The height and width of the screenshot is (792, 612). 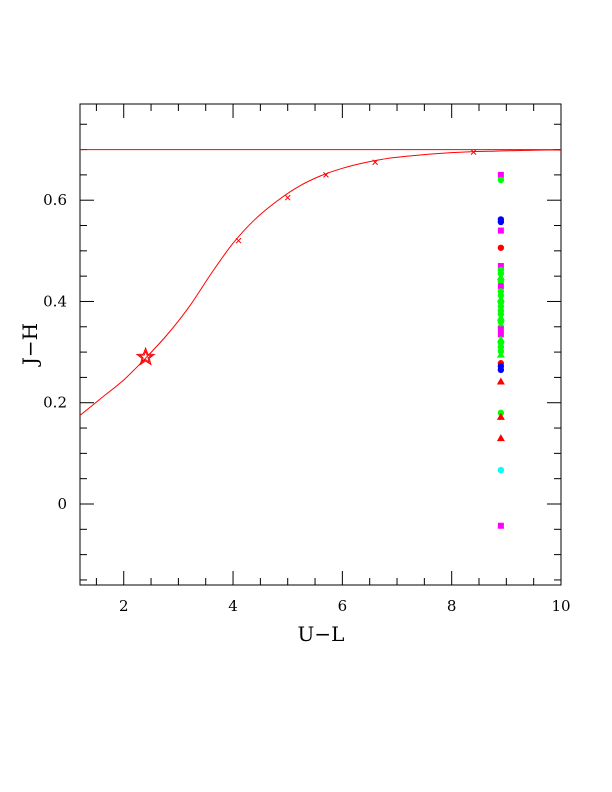 I want to click on x-axis-label: U−L, so click(x=321, y=634).